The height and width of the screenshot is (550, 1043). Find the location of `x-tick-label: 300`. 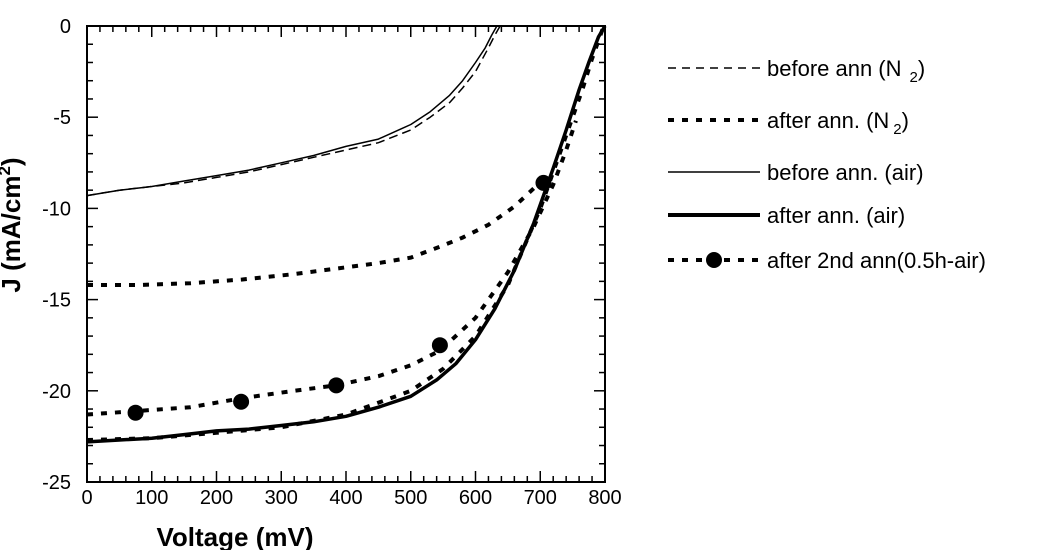

x-tick-label: 300 is located at coordinates (281, 498).